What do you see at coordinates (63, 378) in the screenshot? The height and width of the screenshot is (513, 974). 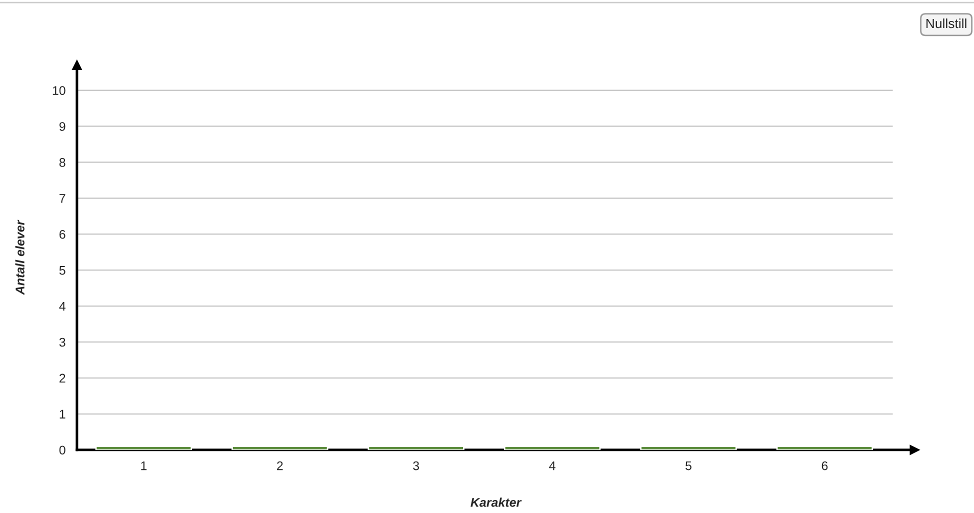 I see `y-tick-label: 2` at bounding box center [63, 378].